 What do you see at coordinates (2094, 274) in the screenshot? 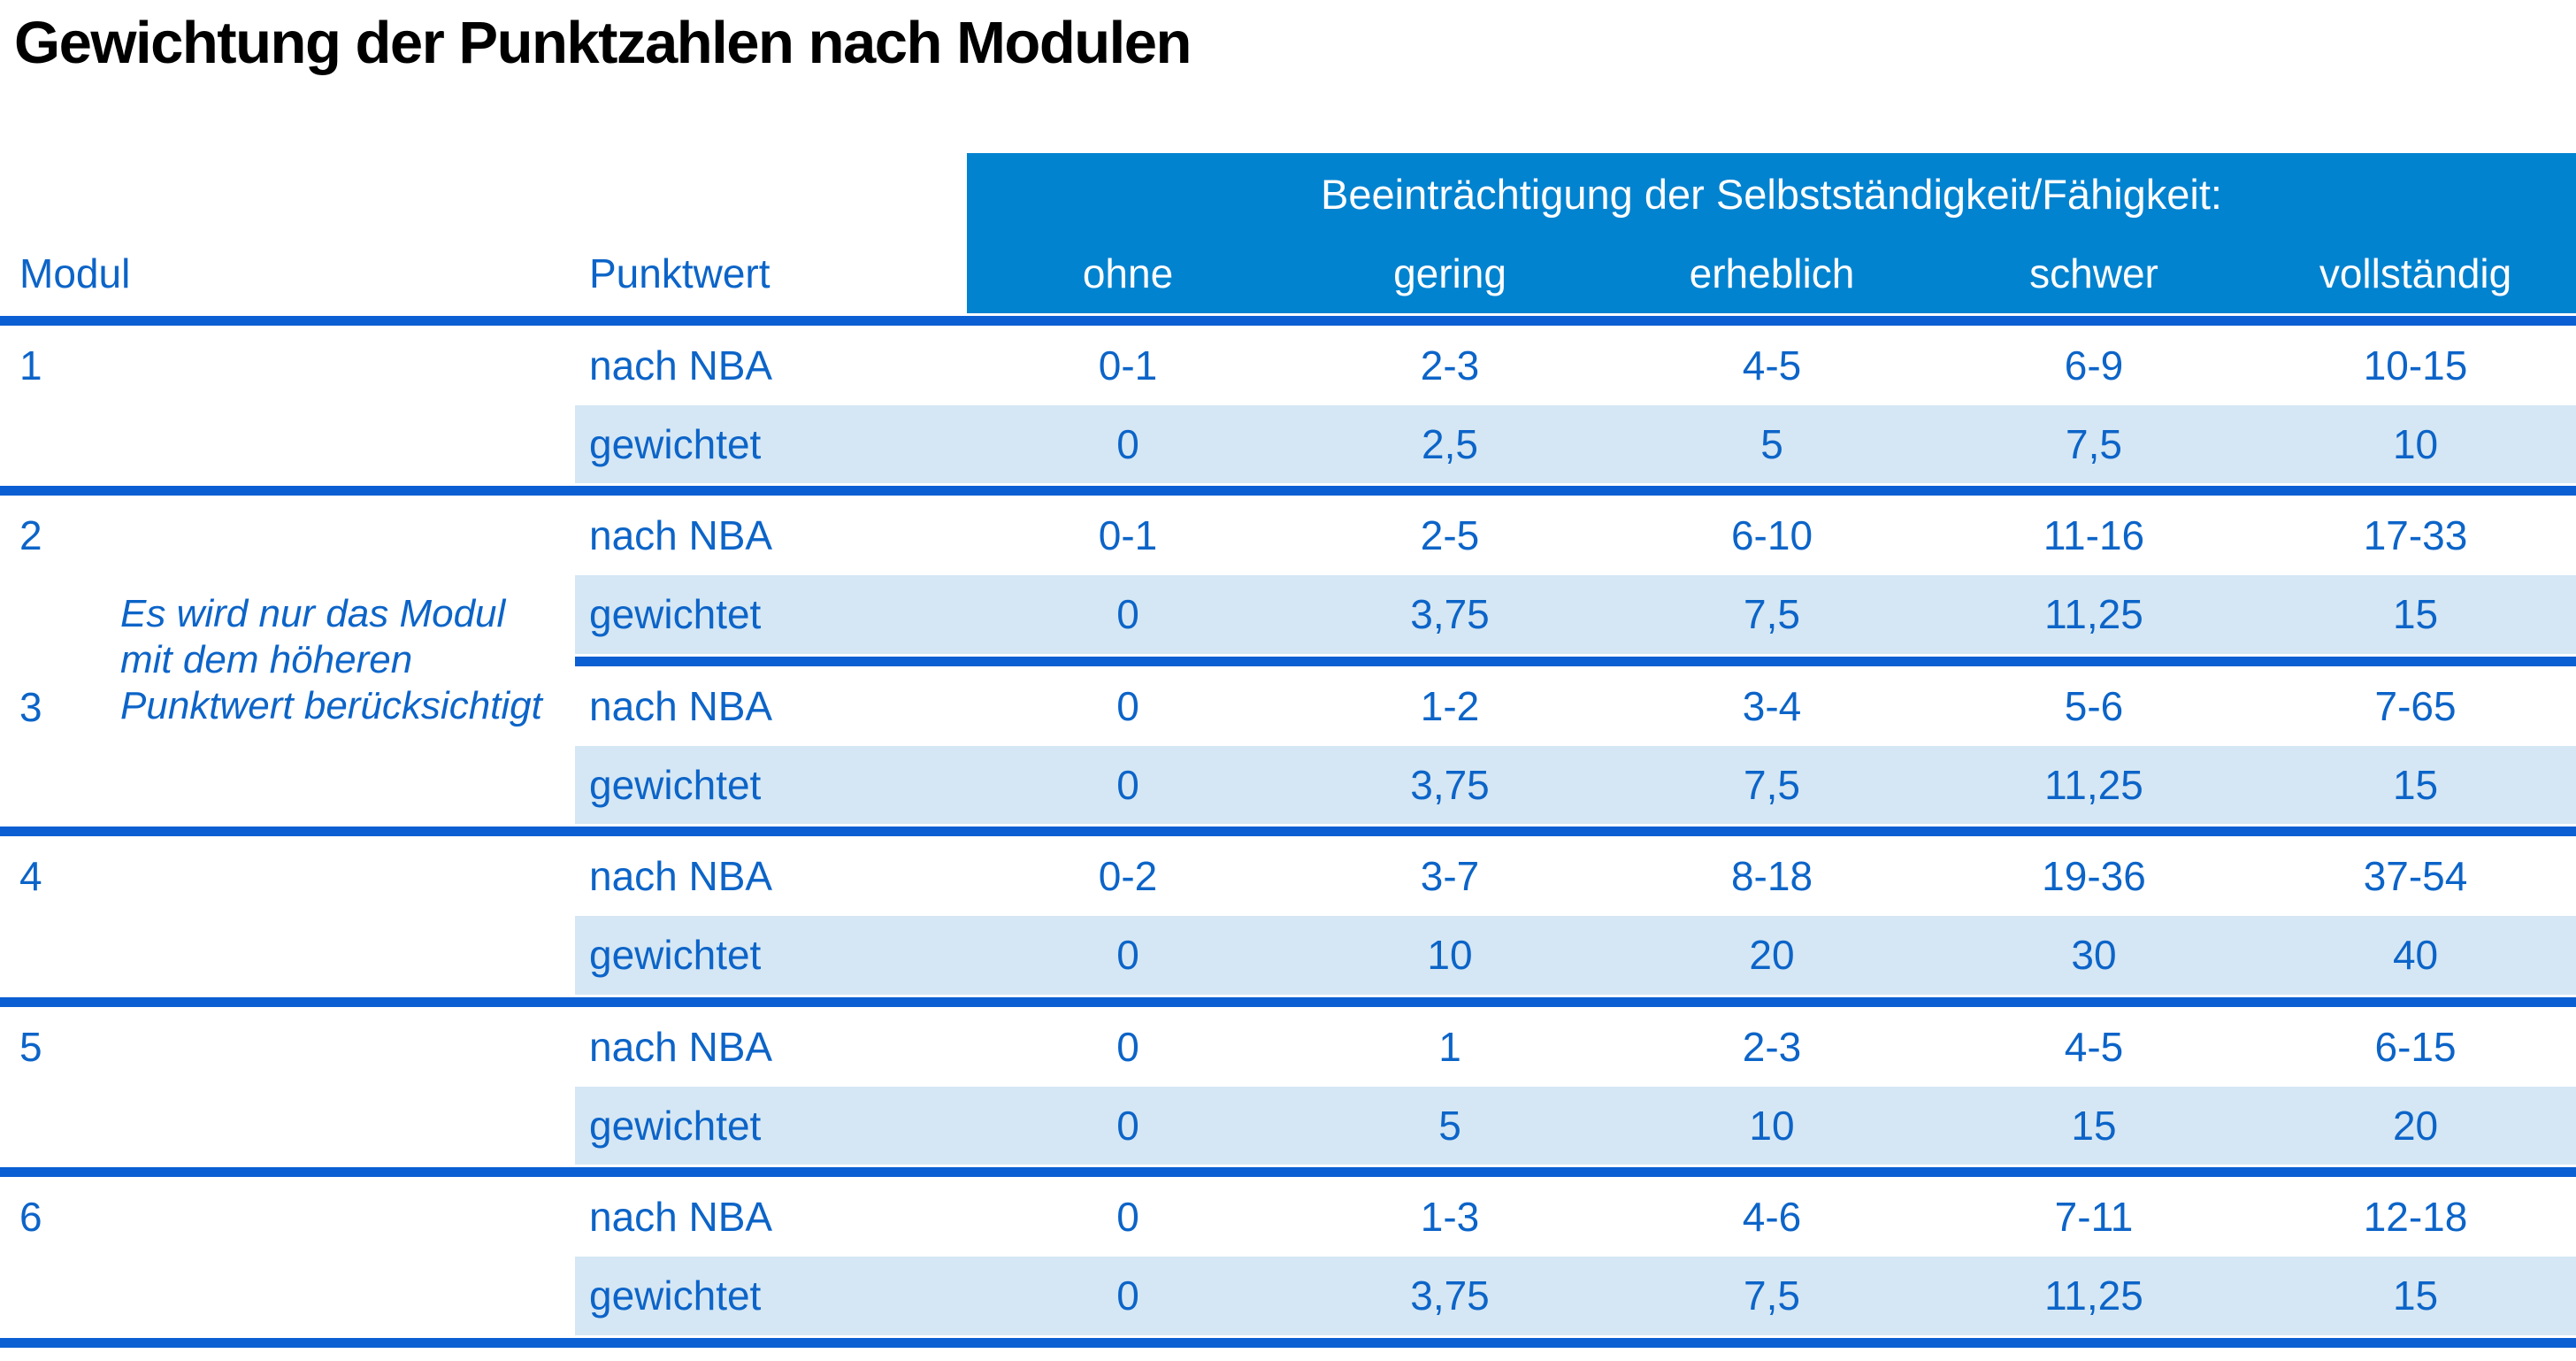
I see `column-header-schwer: schwer` at bounding box center [2094, 274].